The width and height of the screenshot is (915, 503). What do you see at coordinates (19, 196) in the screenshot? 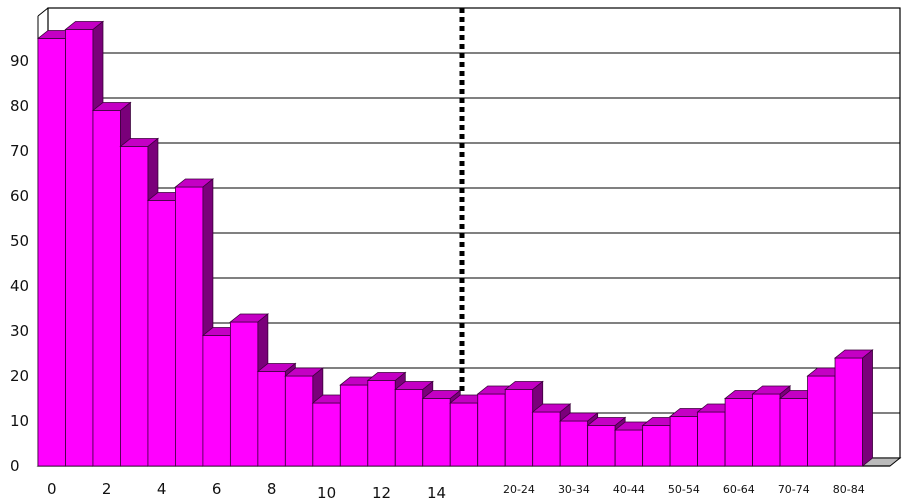
I see `y-tick-label: 60` at bounding box center [19, 196].